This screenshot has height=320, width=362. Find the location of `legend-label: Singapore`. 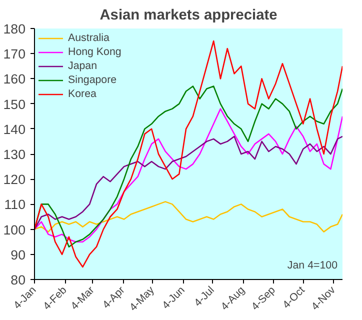

legend-label: Singapore is located at coordinates (92, 80).